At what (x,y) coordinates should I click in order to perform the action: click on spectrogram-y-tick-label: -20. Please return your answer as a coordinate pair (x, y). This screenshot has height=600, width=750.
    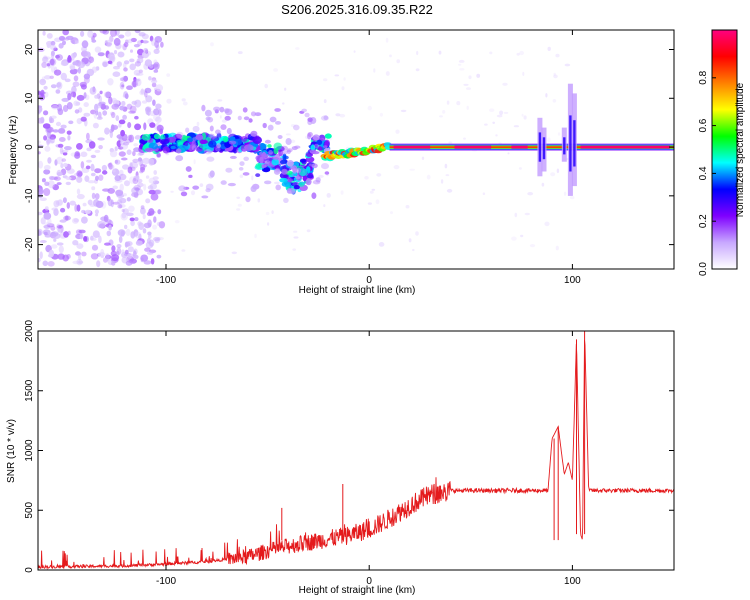
    Looking at the image, I should click on (29, 244).